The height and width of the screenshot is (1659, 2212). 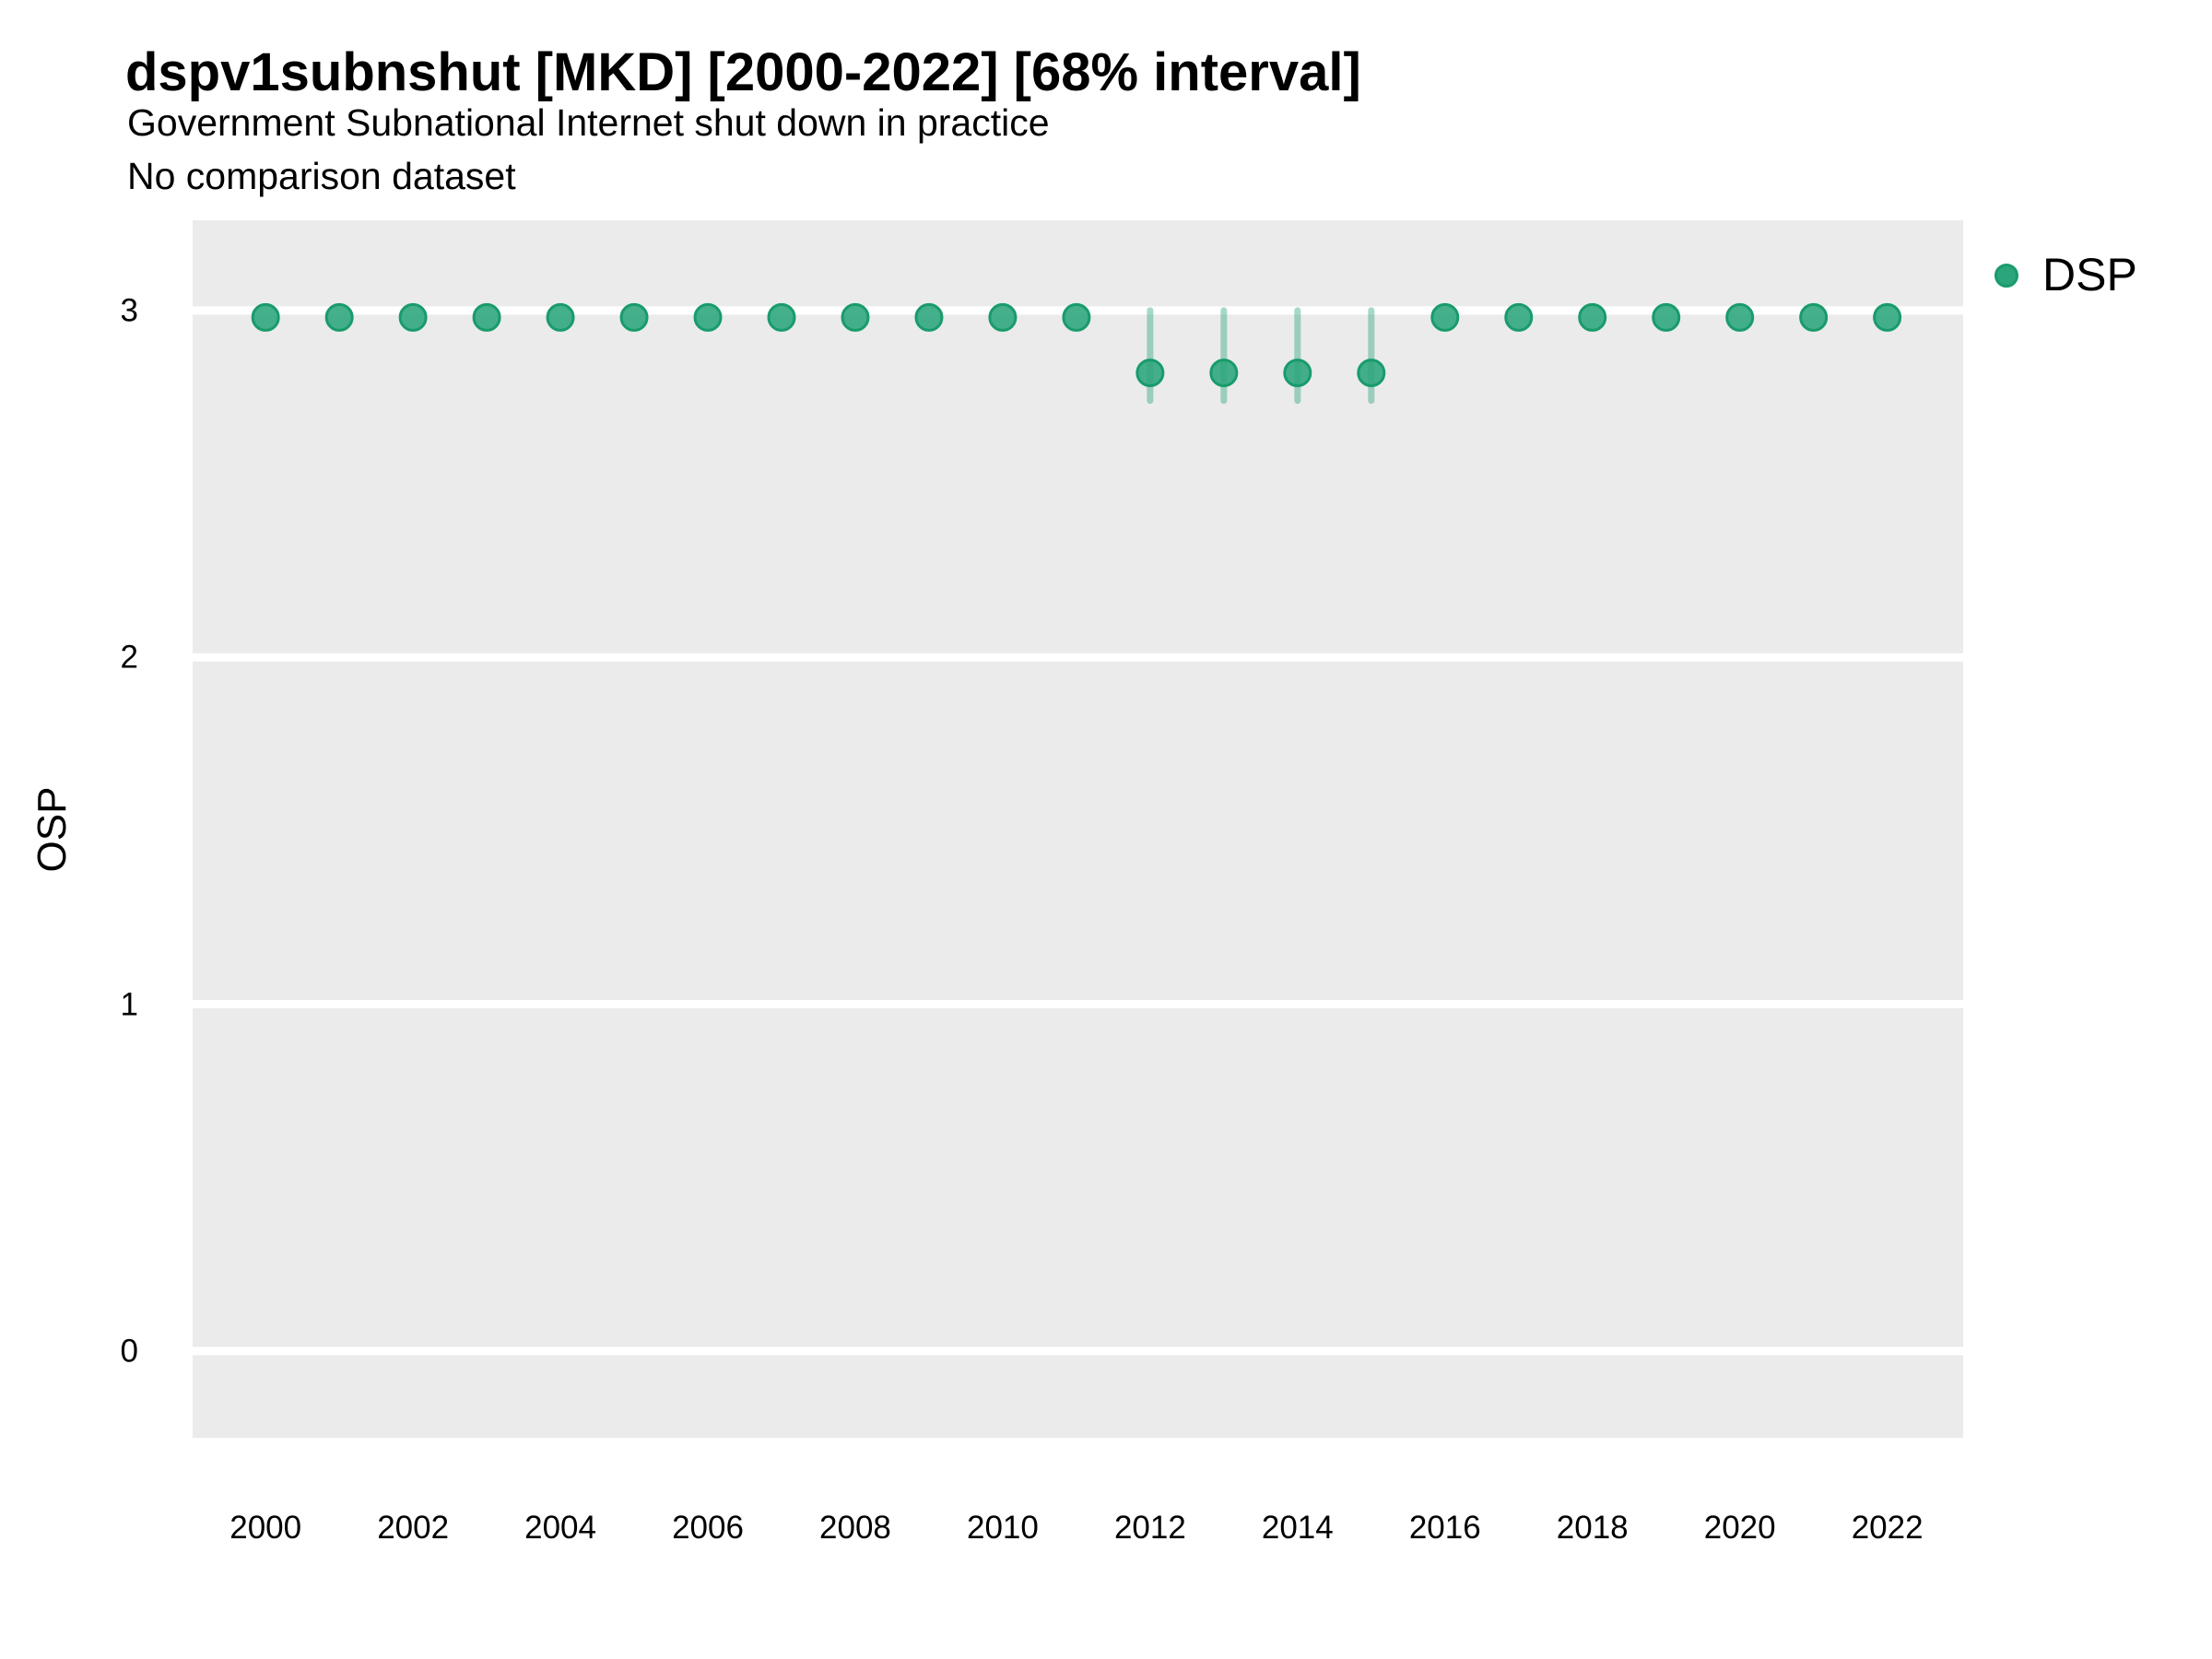 What do you see at coordinates (1592, 1528) in the screenshot?
I see `x-tick-label-2018: 2018` at bounding box center [1592, 1528].